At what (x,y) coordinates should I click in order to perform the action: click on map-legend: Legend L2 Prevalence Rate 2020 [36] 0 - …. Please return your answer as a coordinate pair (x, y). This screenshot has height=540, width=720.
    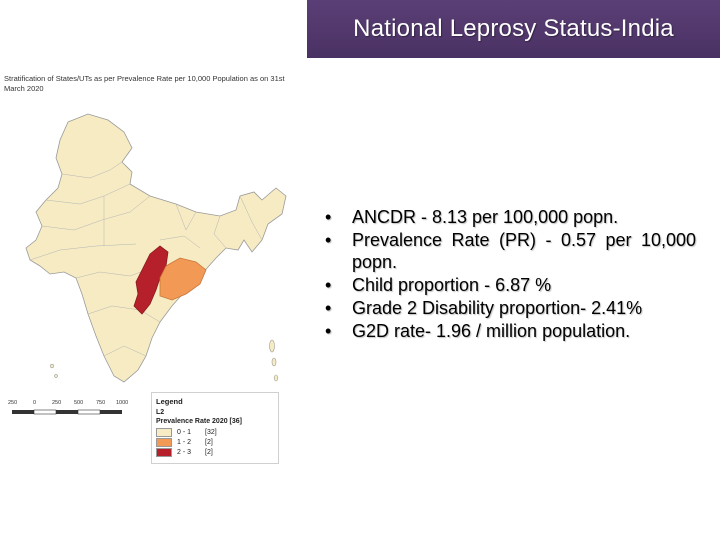
    Looking at the image, I should click on (215, 428).